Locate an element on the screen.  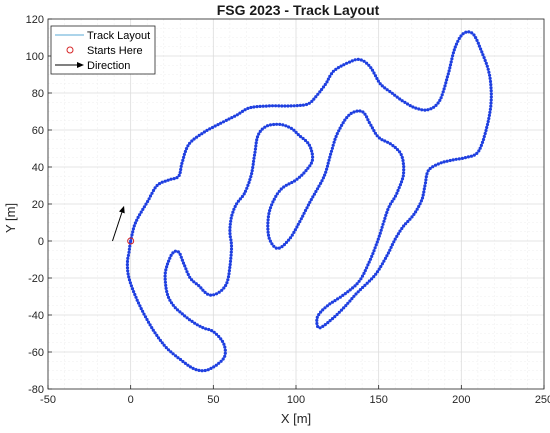
y-tick-label: 20 is located at coordinates (38, 205).